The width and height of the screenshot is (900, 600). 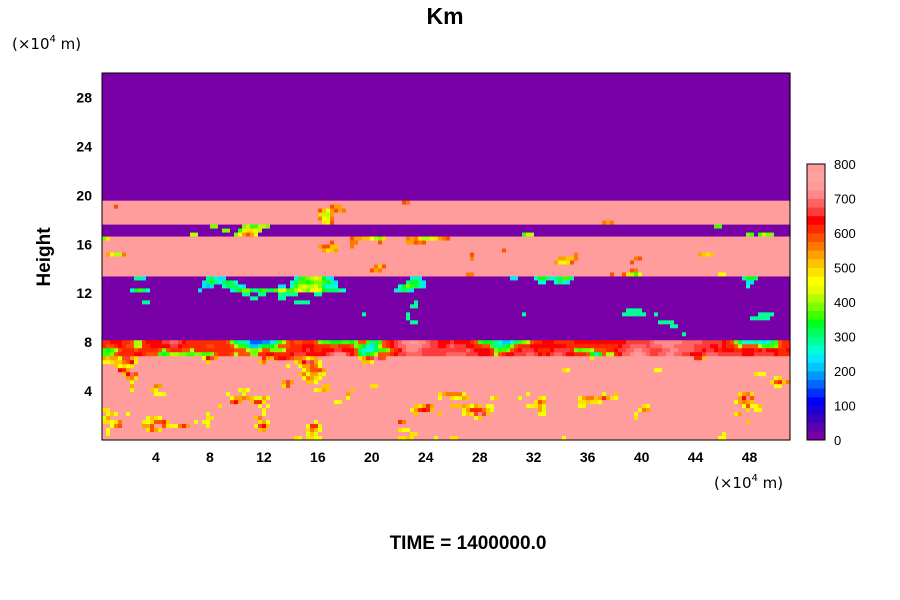 What do you see at coordinates (845, 337) in the screenshot?
I see `colorbar-tick-label: 300` at bounding box center [845, 337].